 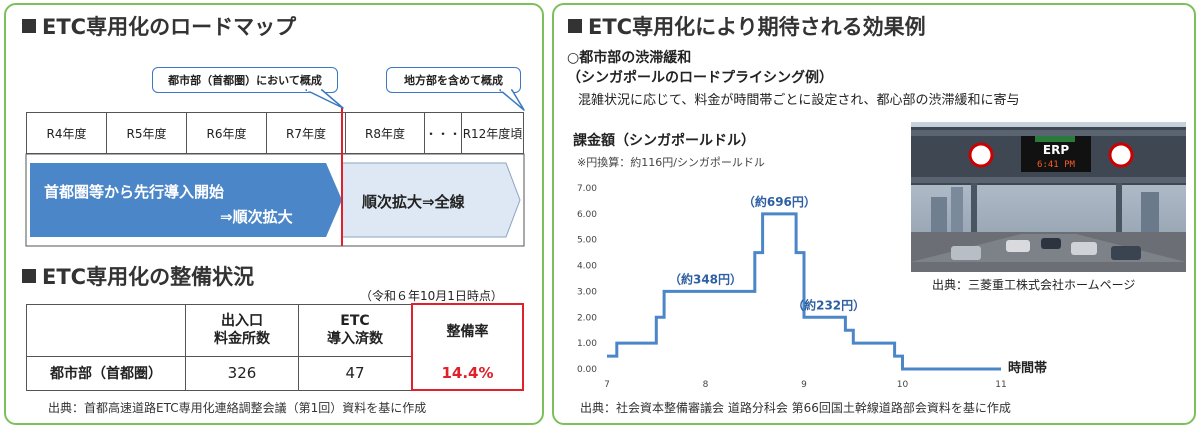 I want to click on left-source: 出典：首都高速道路ETC専用化連絡調整会議（第1回）資料を基に作成, so click(x=237, y=408).